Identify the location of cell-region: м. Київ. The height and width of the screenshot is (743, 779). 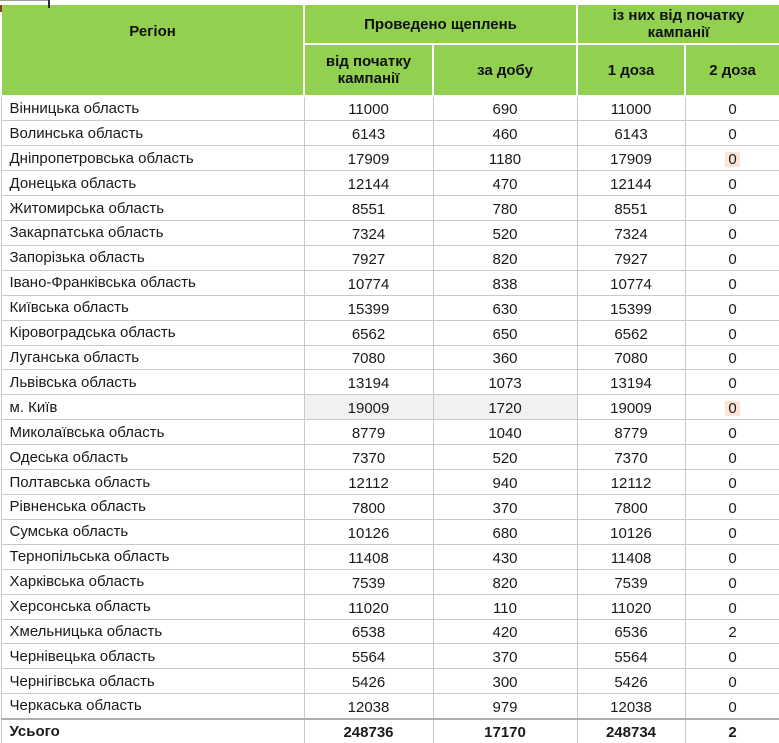
(152, 407).